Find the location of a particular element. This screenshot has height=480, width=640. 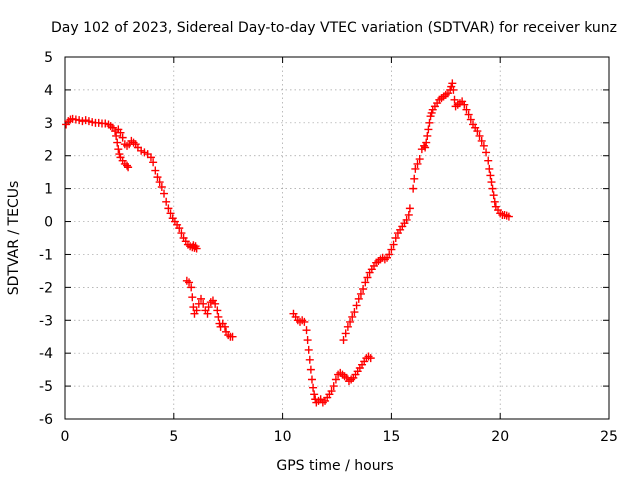

y-axis-label: SDTVAR / TECUs is located at coordinates (14, 238).